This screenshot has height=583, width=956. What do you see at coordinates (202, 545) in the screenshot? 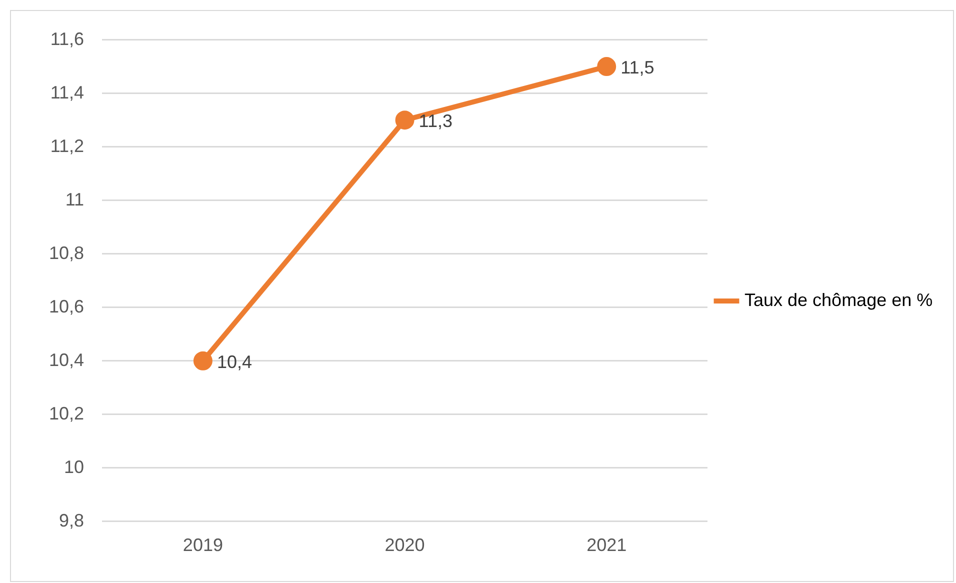
I see `x-tick-label: 2019` at bounding box center [202, 545].